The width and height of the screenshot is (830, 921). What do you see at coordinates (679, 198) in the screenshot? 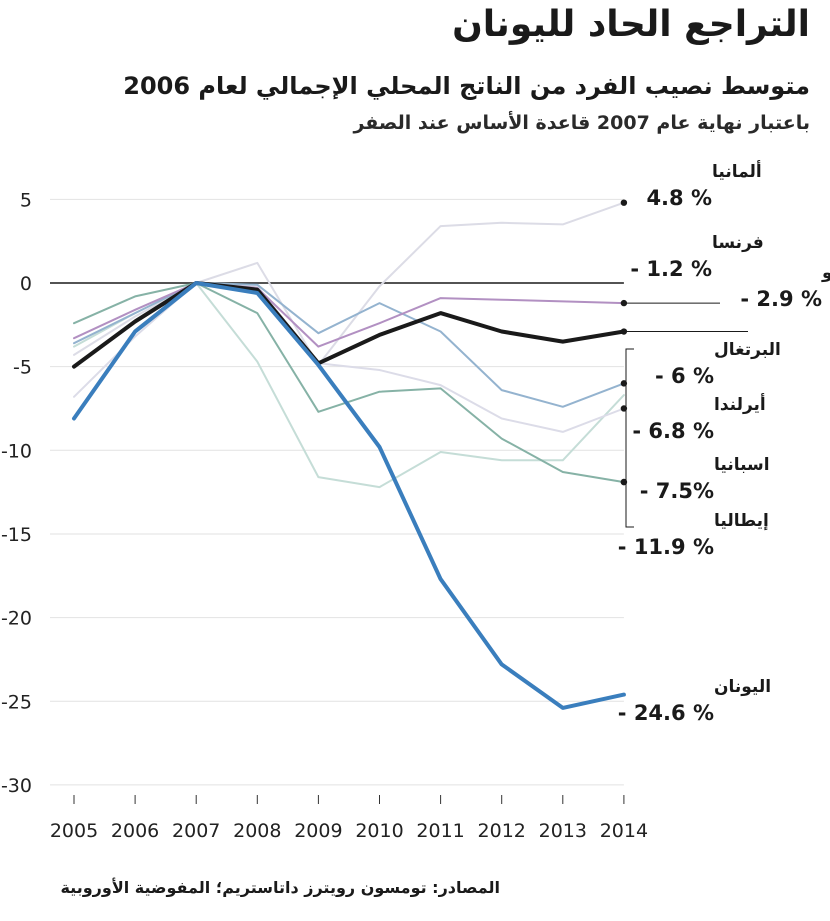
I see `series-value-label: 4.8 %` at bounding box center [679, 198].